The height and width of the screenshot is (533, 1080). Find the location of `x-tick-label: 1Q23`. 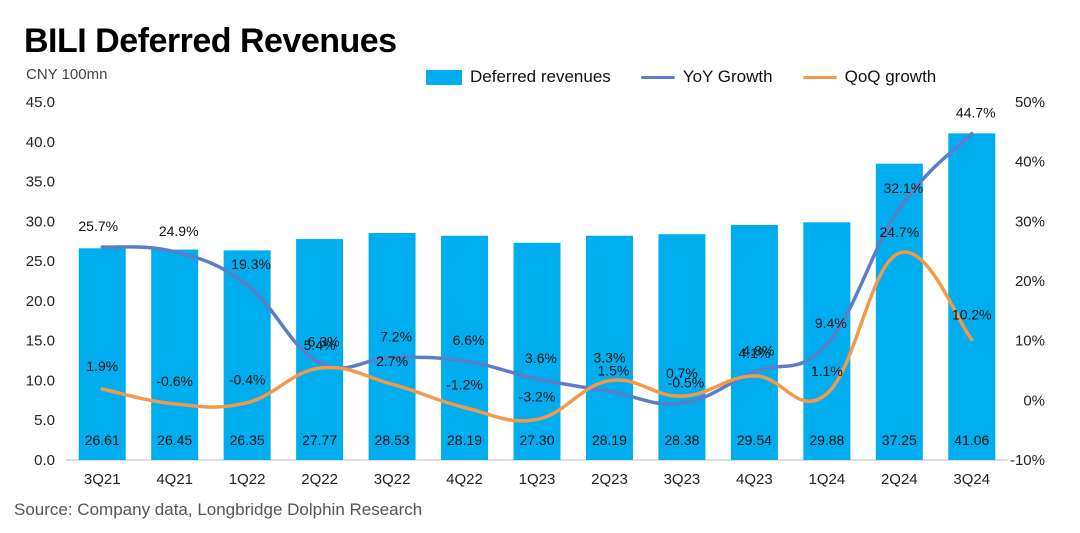

x-tick-label: 1Q23 is located at coordinates (537, 479).